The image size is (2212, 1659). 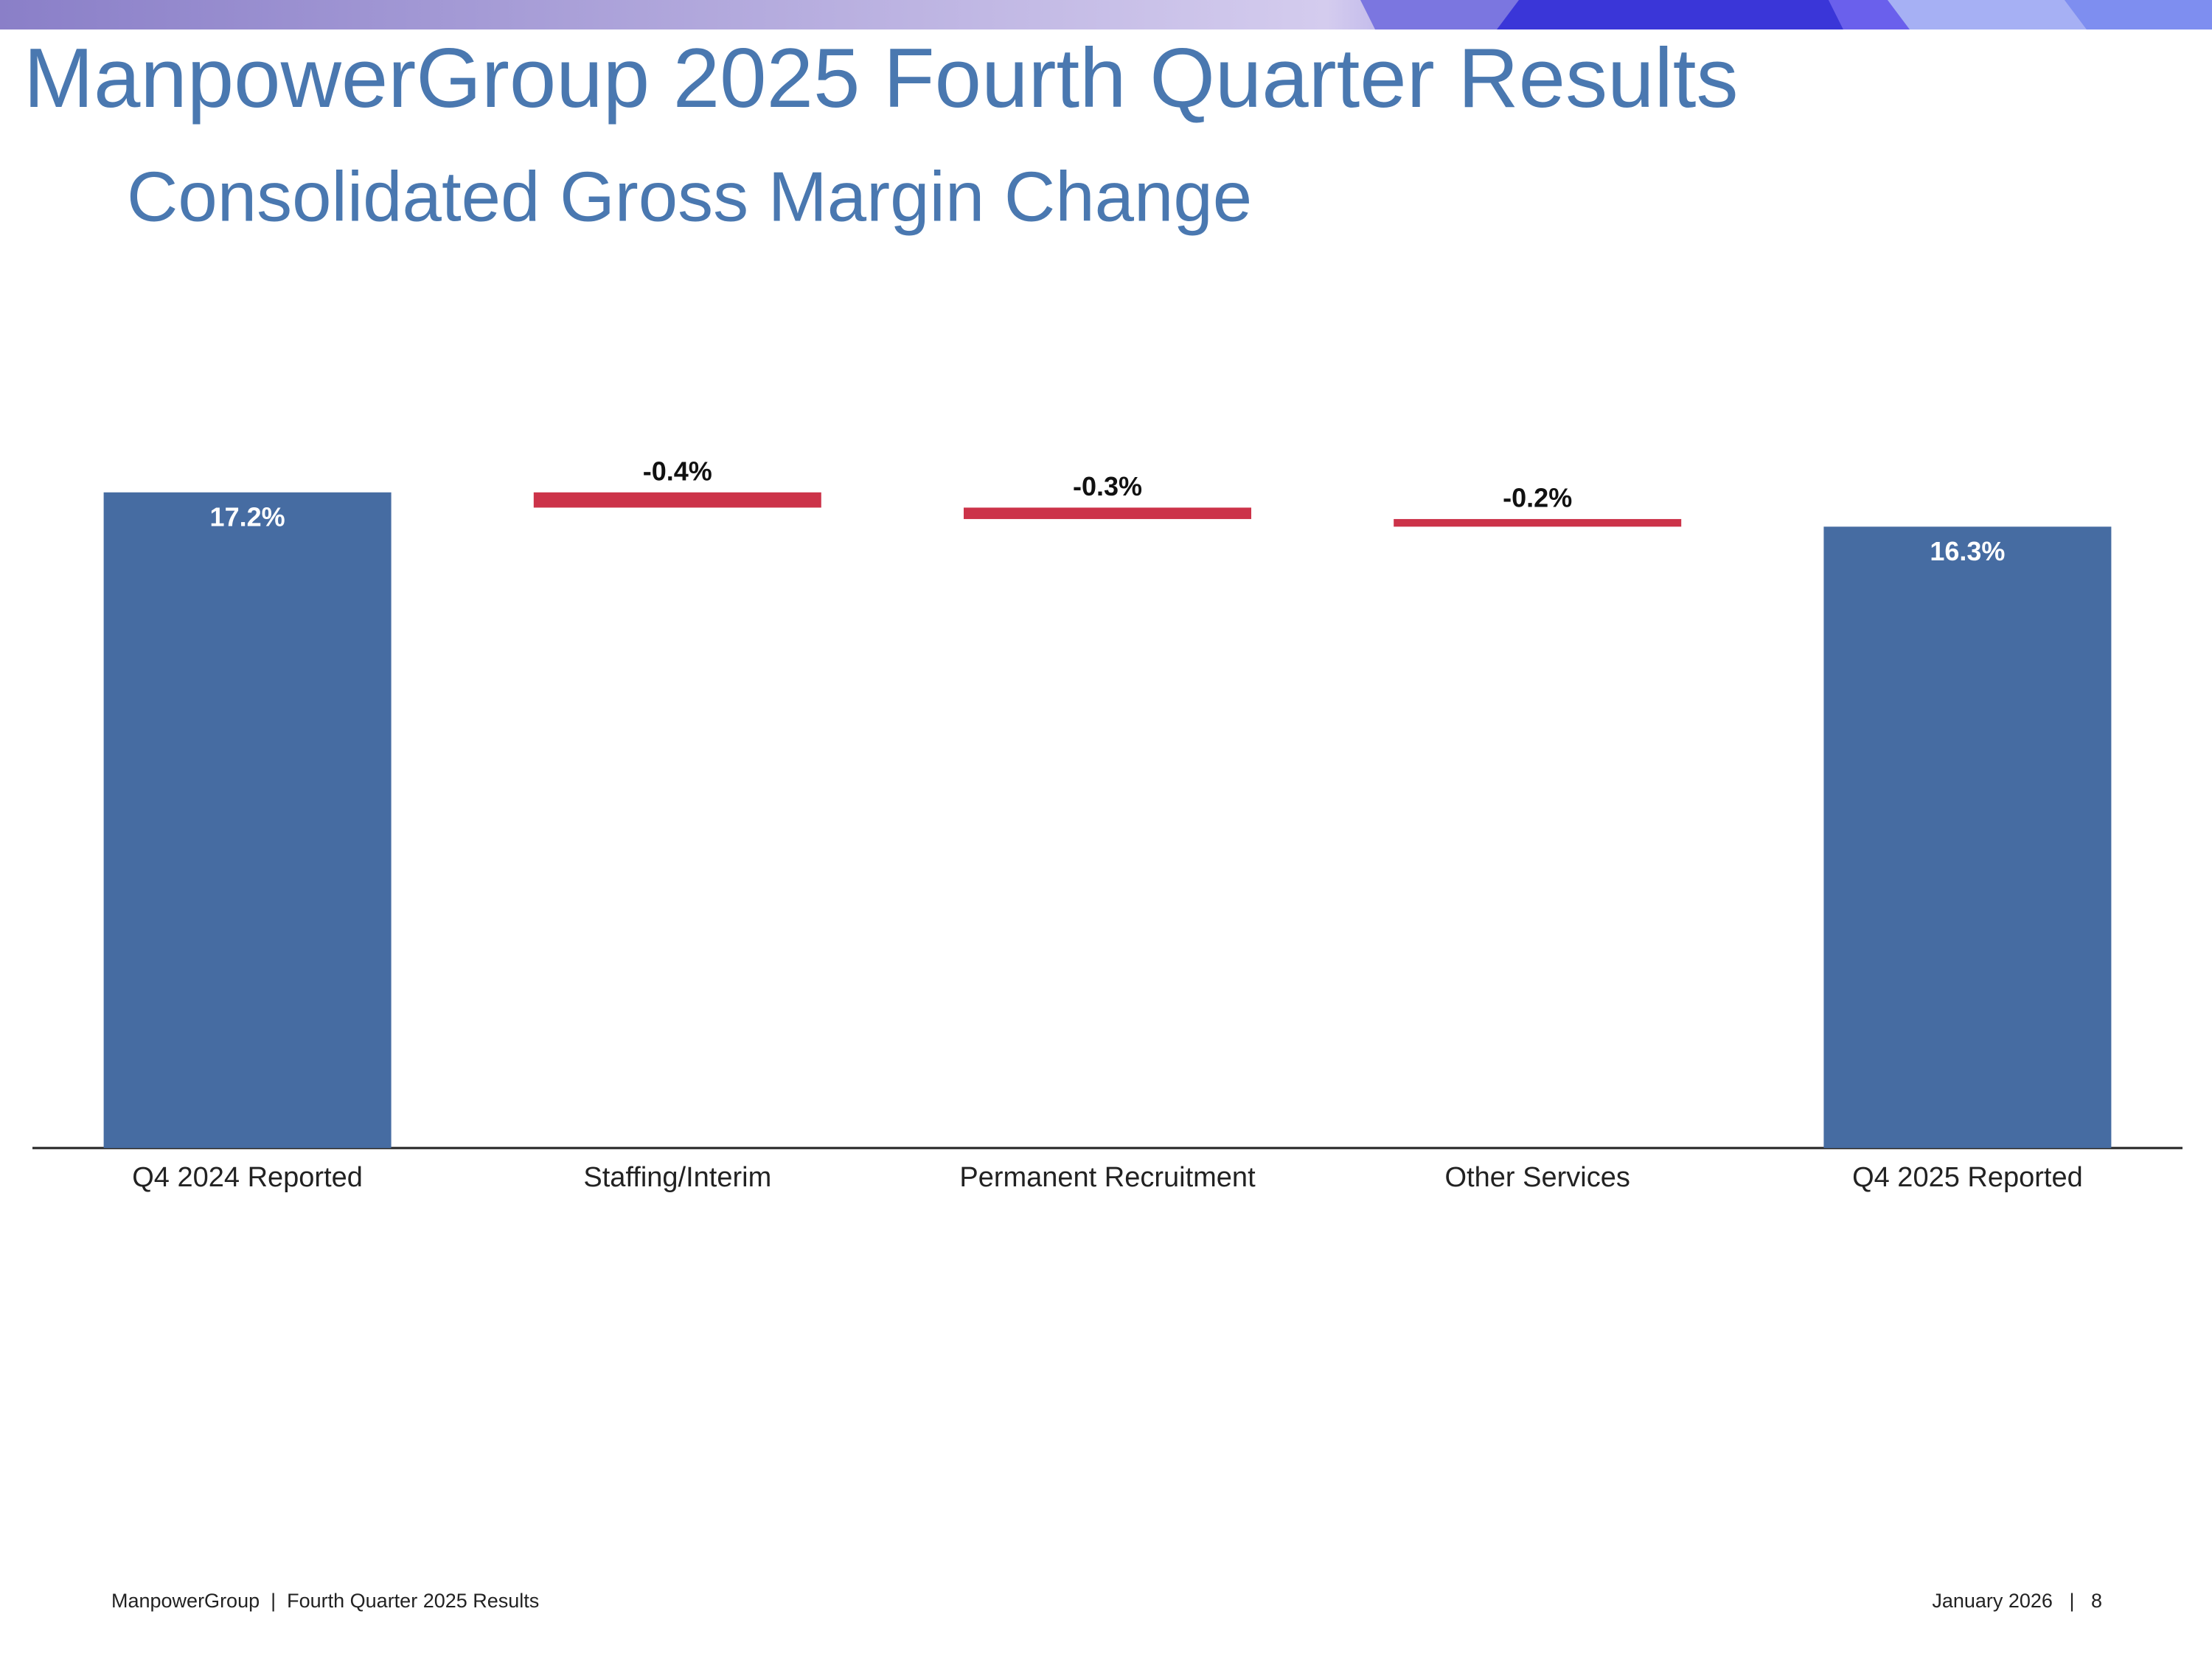 What do you see at coordinates (1106, 14) in the screenshot?
I see `top-banner` at bounding box center [1106, 14].